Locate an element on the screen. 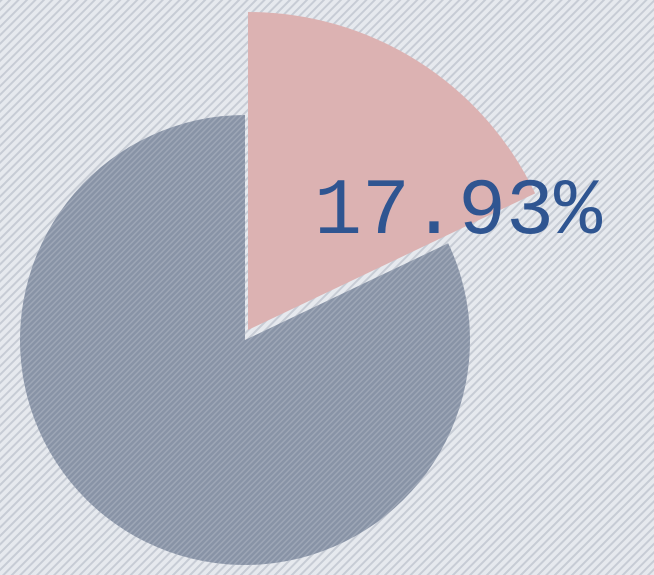 The width and height of the screenshot is (654, 575). data-label: 17.93% is located at coordinates (458, 212).